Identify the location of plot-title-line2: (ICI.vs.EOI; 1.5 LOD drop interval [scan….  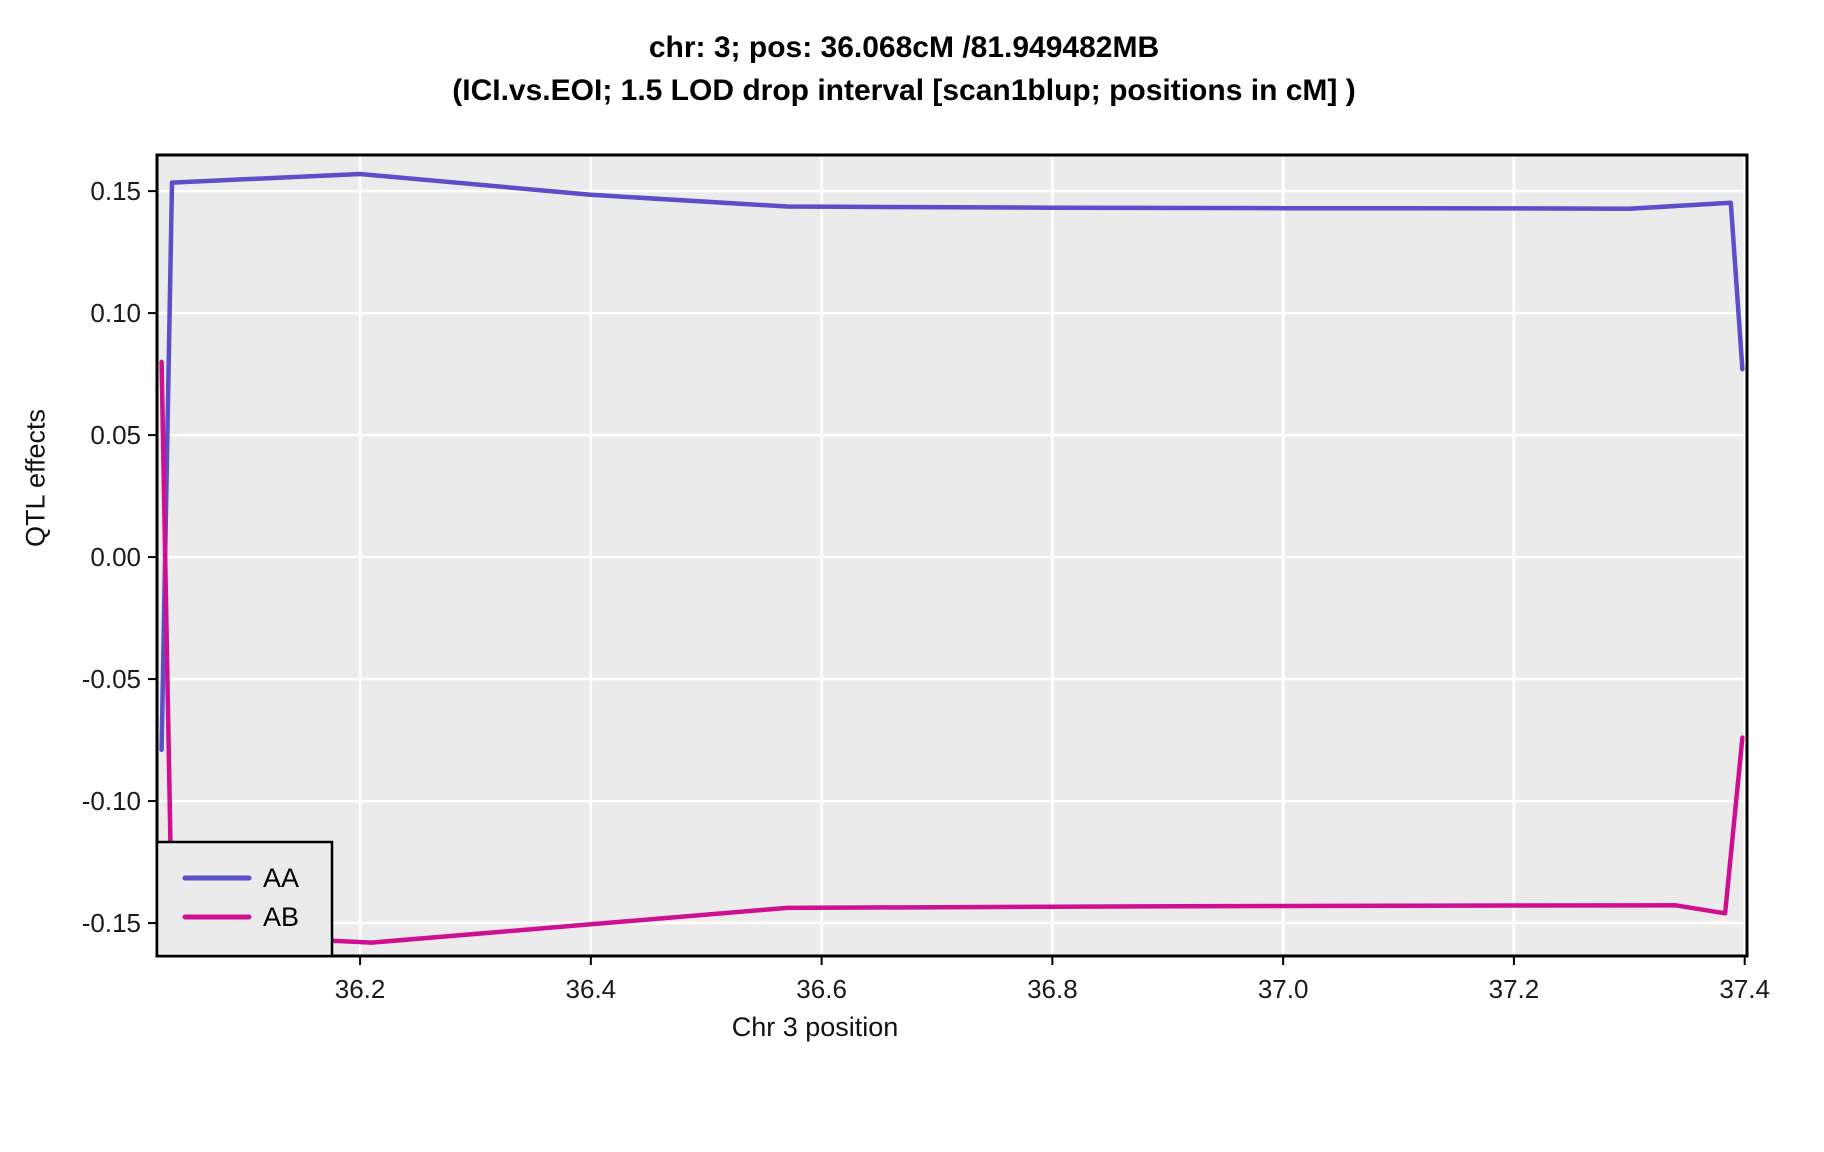
(904, 90).